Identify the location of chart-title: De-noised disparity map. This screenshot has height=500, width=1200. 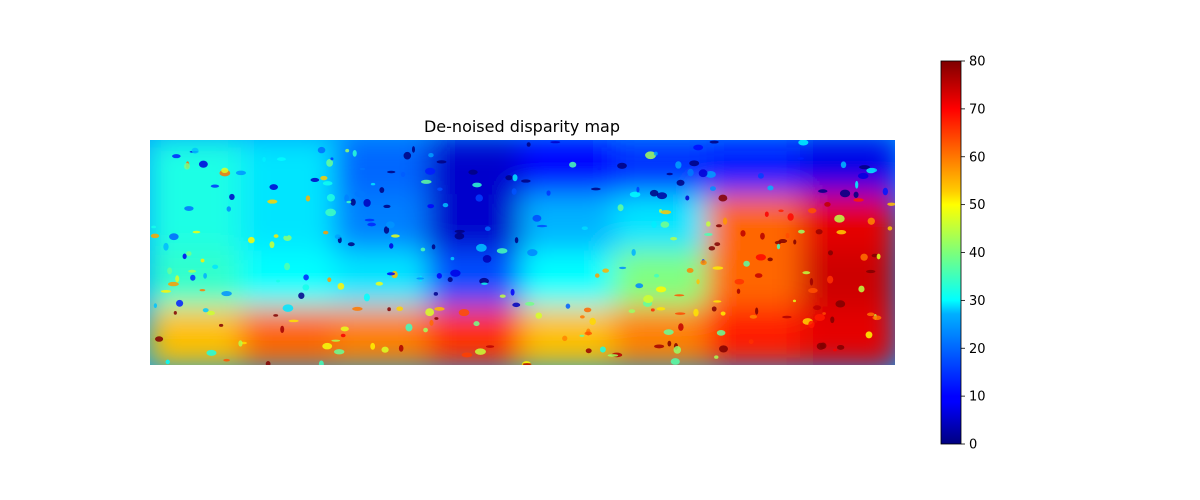
(522, 126).